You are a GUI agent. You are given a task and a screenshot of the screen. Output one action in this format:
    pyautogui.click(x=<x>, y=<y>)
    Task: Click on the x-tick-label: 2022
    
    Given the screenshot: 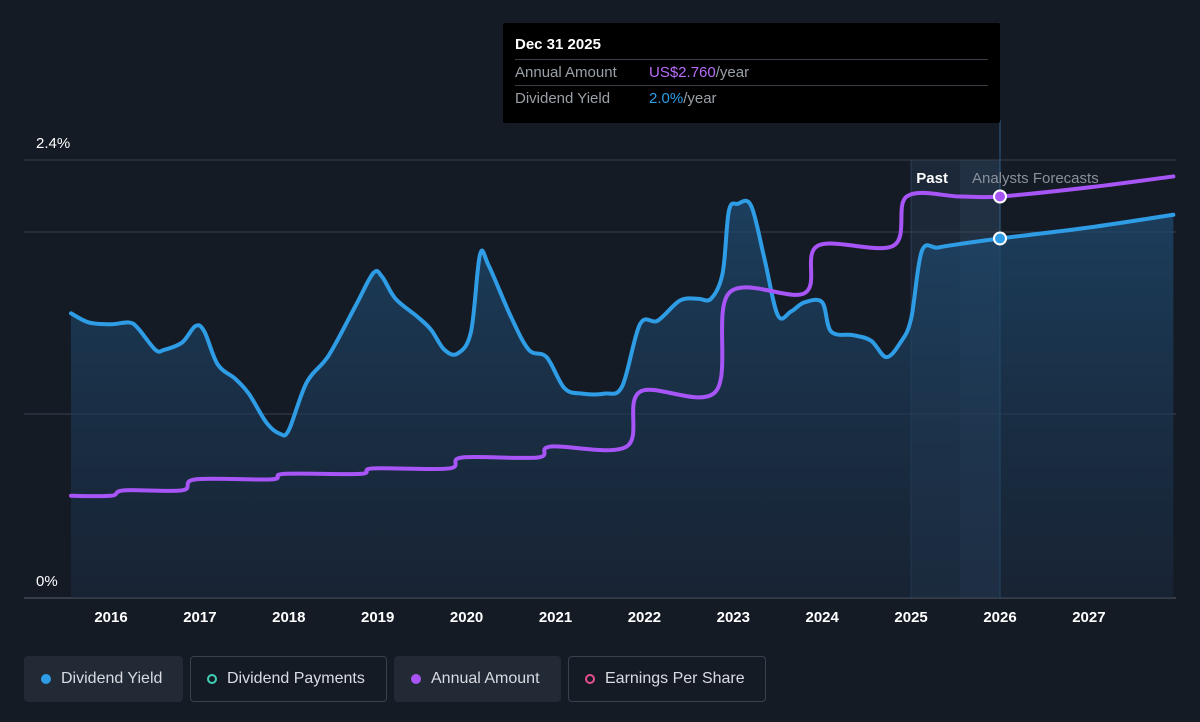 What is the action you would take?
    pyautogui.click(x=644, y=617)
    